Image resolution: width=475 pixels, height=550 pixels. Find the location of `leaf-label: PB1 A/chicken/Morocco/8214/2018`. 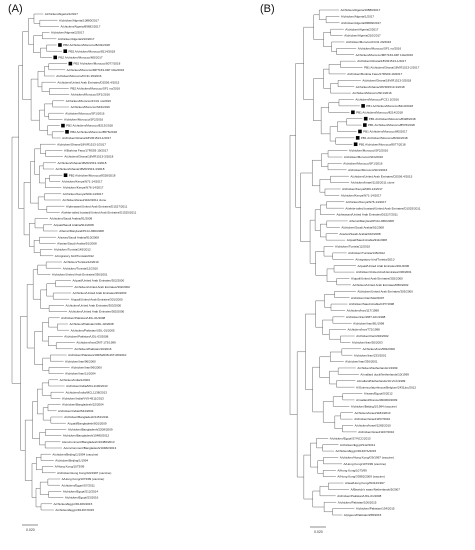

leaf-label: PB1 A/chicken/Morocco/8214/2018 is located at coordinates (379, 112).